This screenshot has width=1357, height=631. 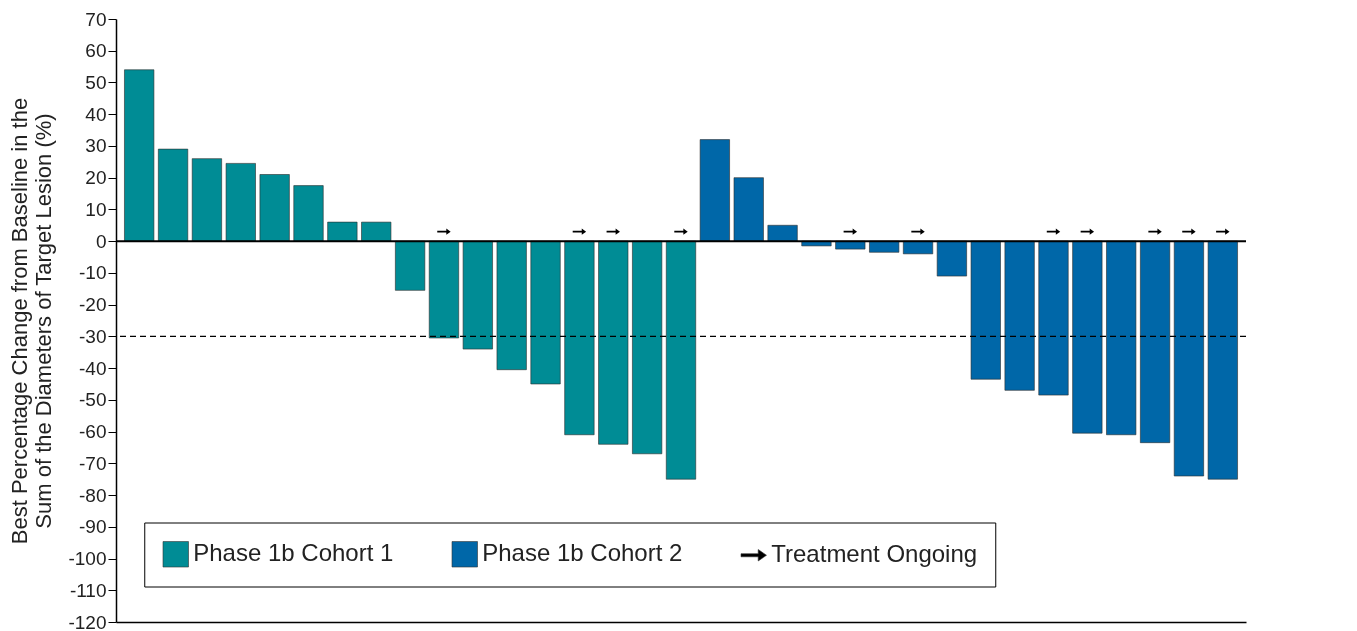 What do you see at coordinates (93, 273) in the screenshot?
I see `y-tick-label: -10` at bounding box center [93, 273].